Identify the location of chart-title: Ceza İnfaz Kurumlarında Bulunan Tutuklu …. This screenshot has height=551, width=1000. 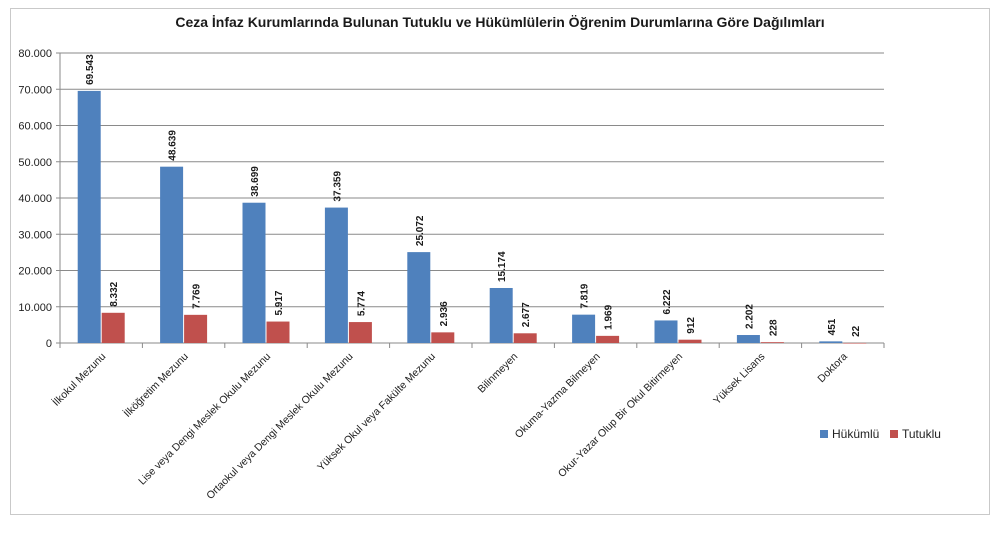
(500, 22).